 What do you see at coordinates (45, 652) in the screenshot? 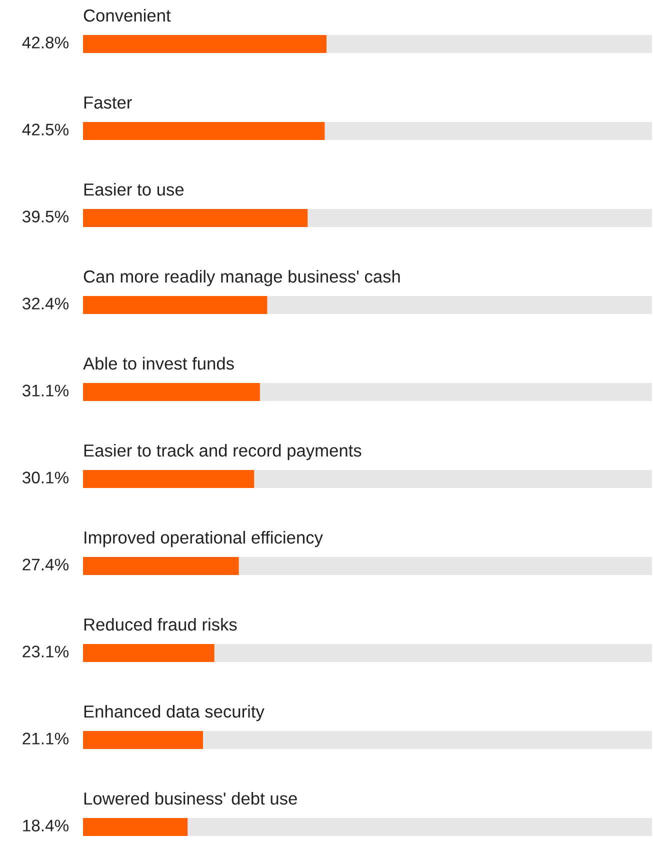
I see `data-label: 23.1%` at bounding box center [45, 652].